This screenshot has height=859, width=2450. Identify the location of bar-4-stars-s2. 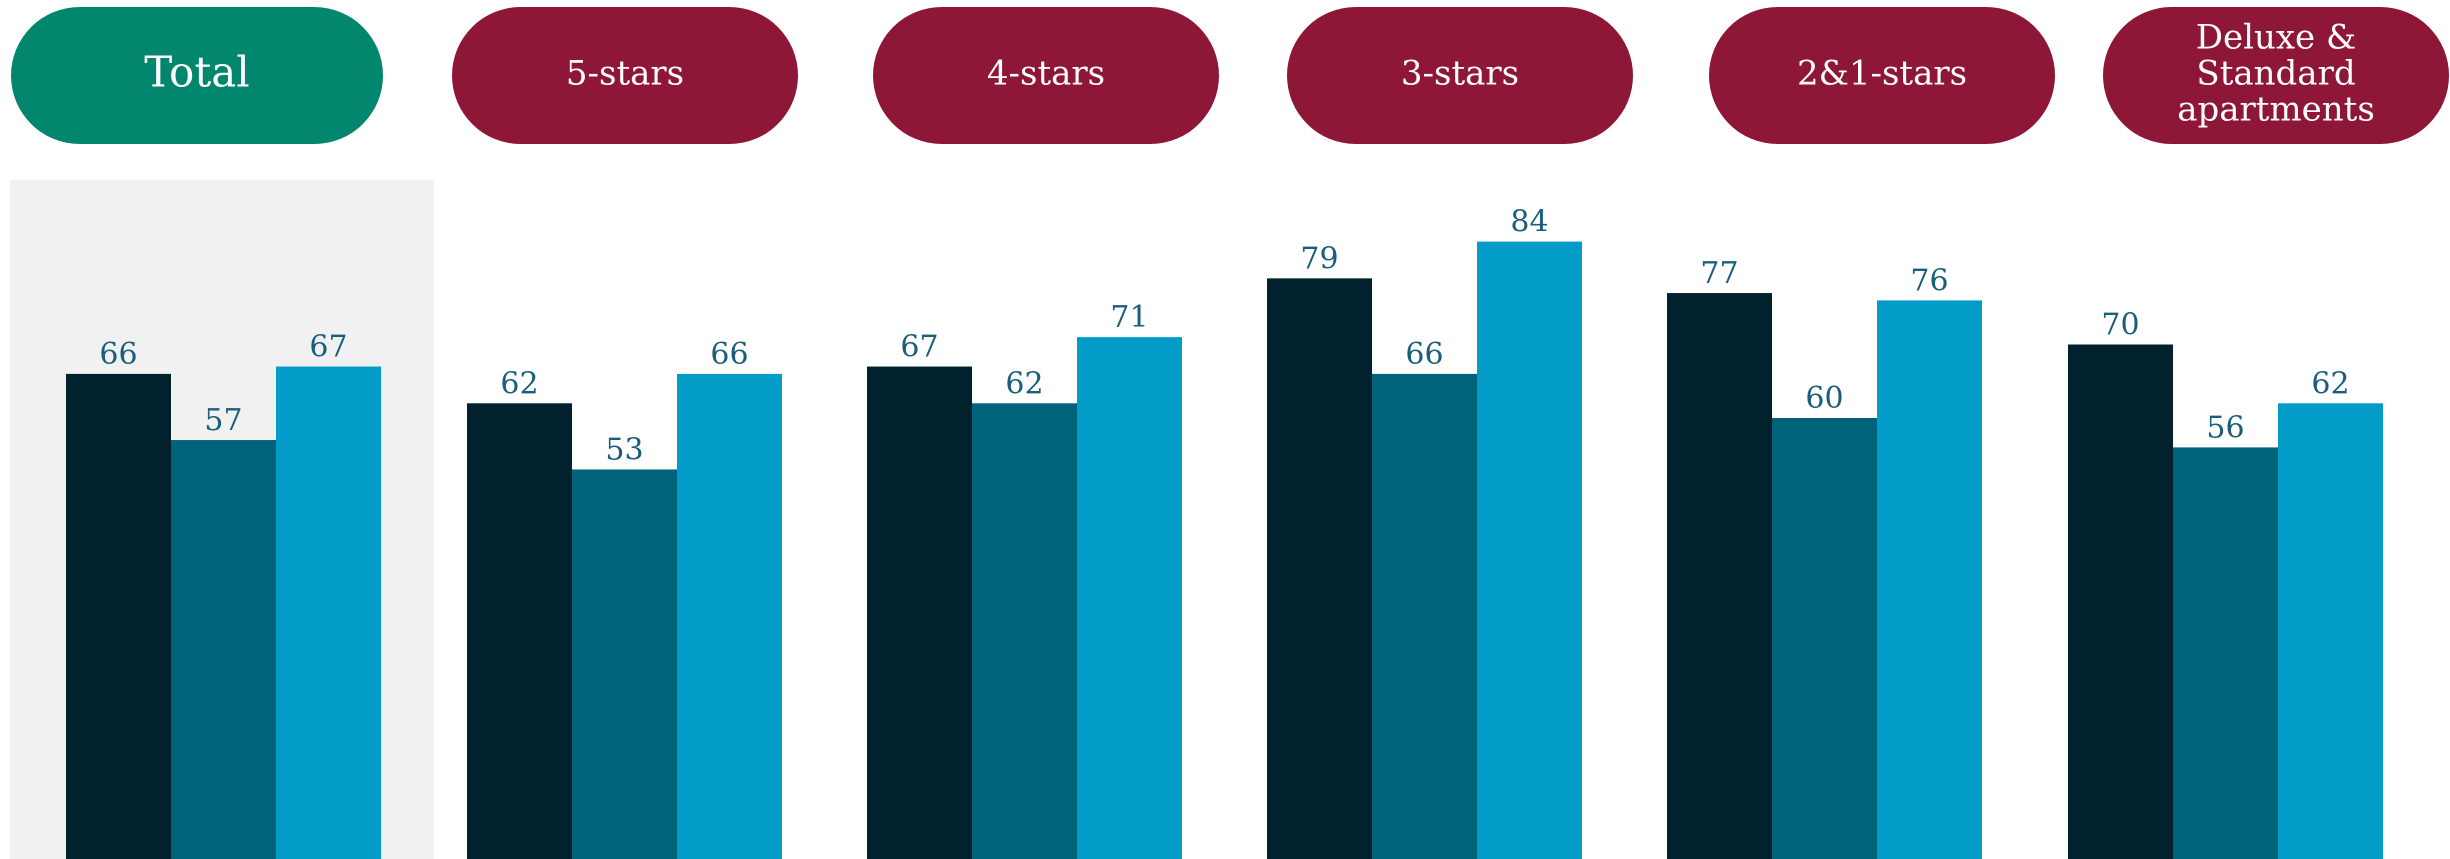
(1024, 631).